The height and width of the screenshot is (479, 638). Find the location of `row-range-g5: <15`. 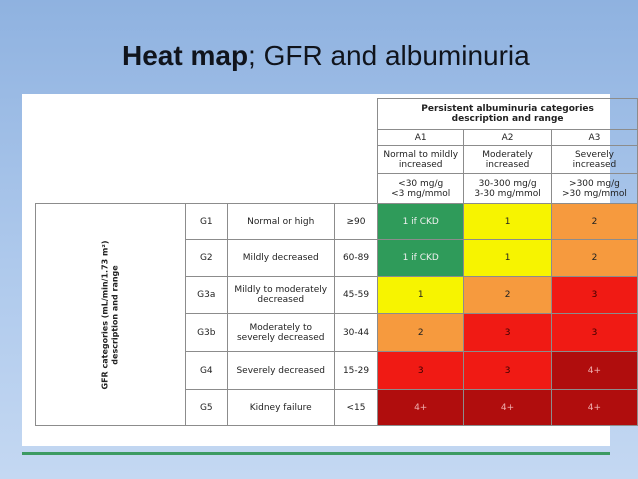

row-range-g5: <15 is located at coordinates (356, 407).